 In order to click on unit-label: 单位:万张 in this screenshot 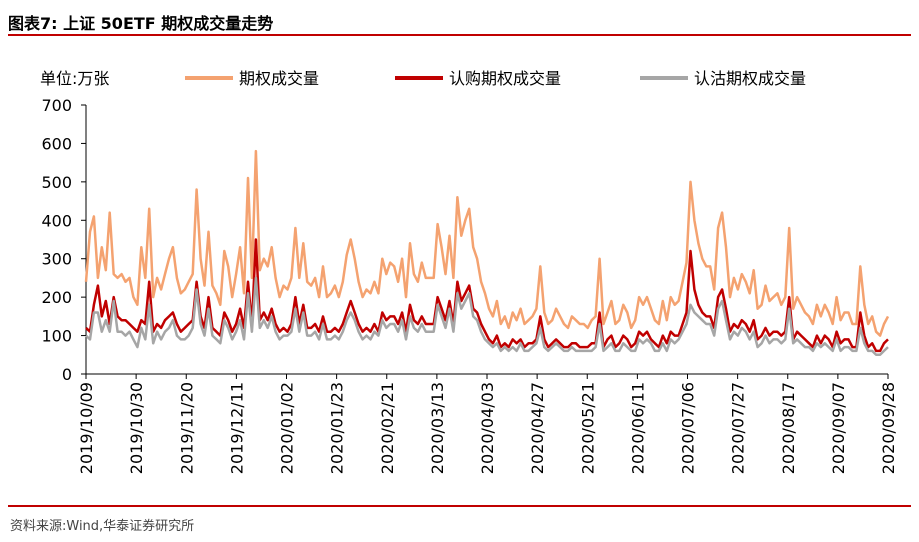, I will do `click(74, 78)`.